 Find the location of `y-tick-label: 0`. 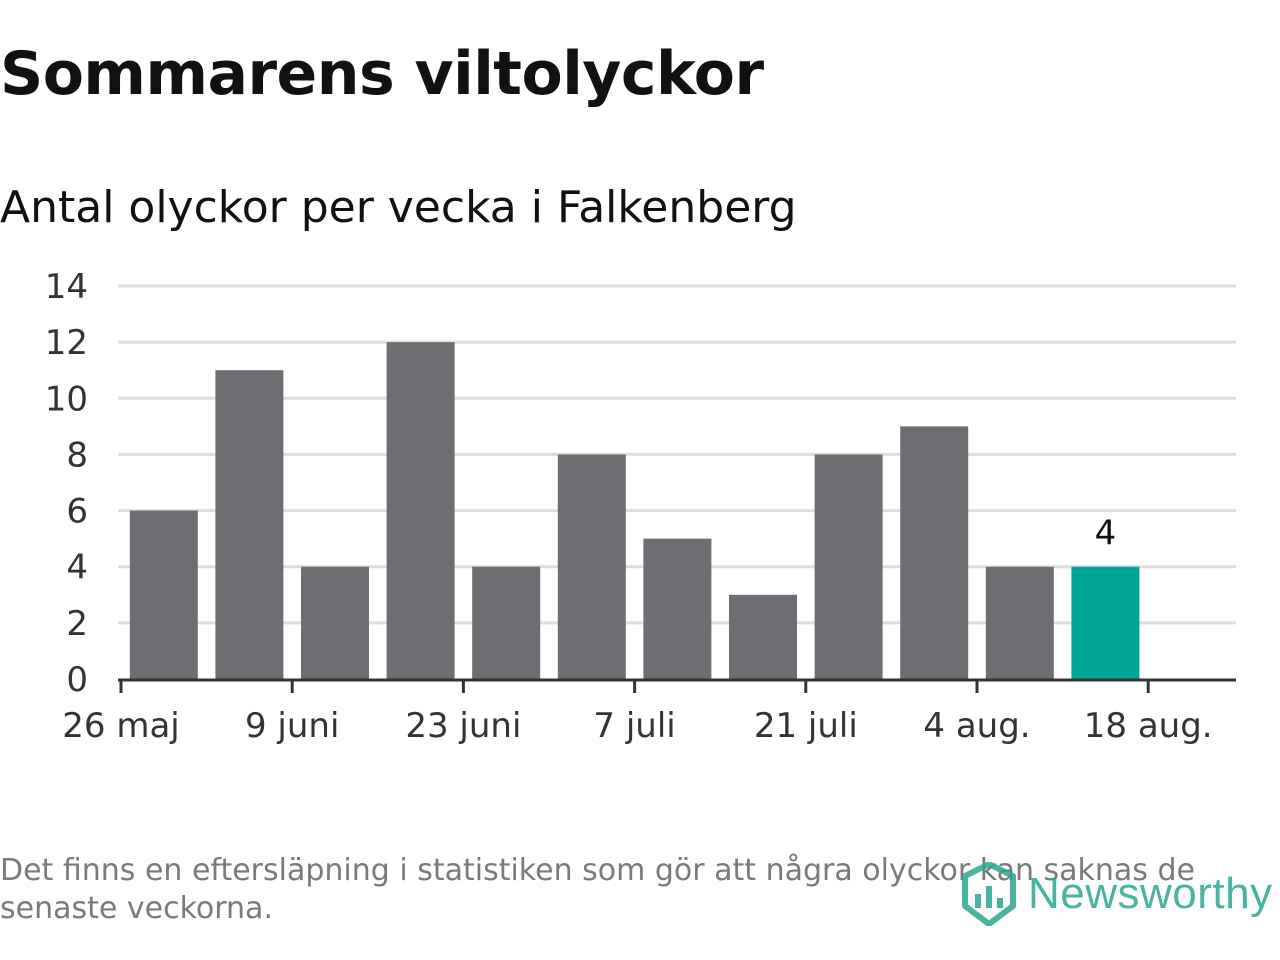

y-tick-label: 0 is located at coordinates (77, 680).